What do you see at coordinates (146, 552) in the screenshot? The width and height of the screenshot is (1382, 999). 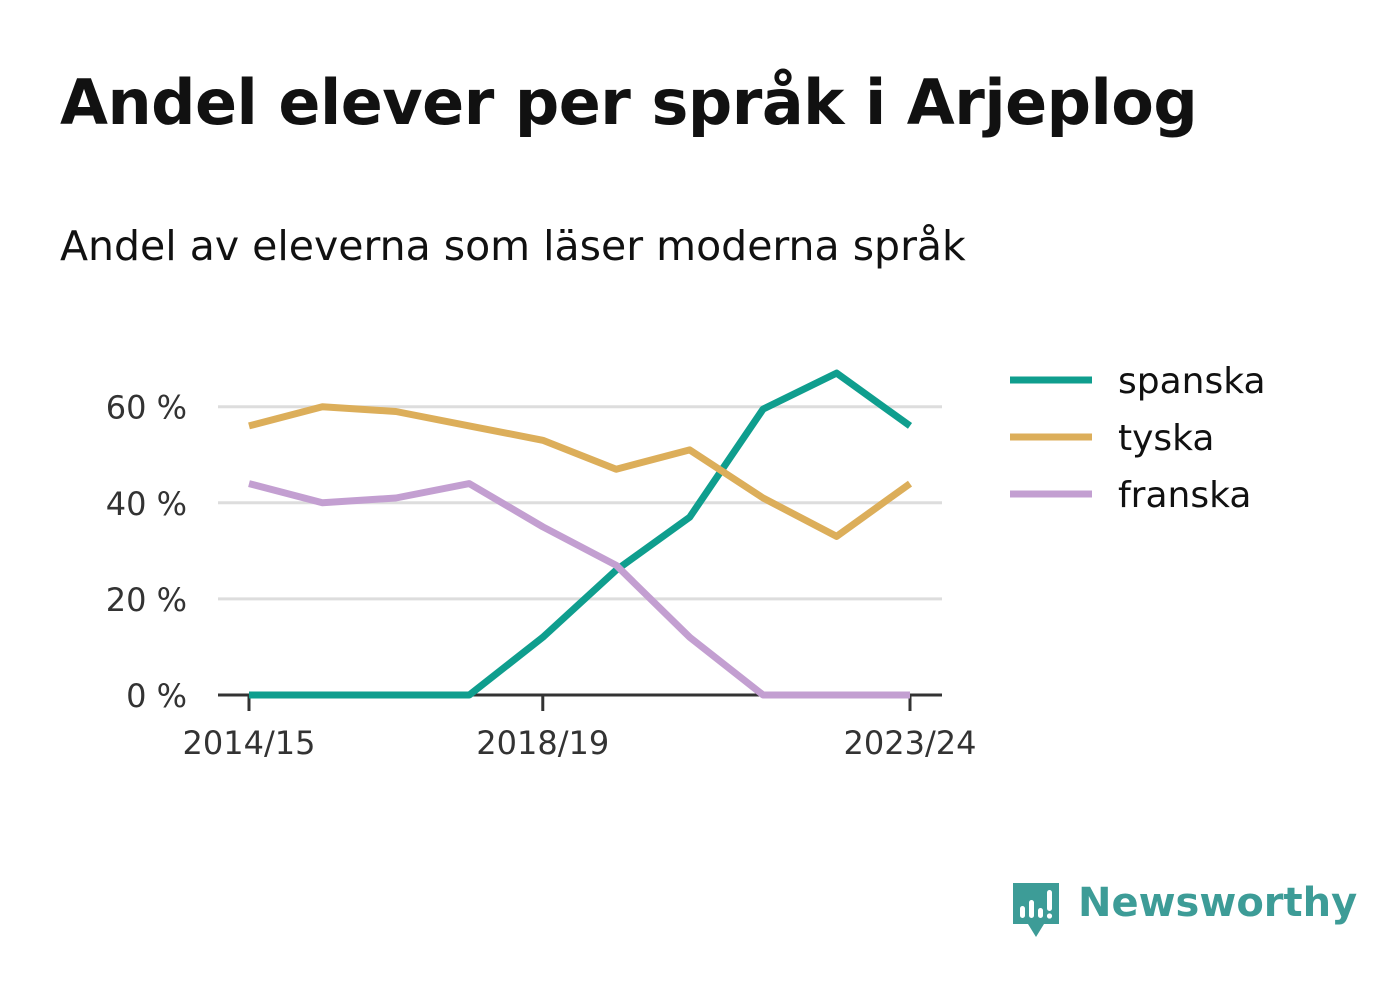 I see `y-axis-tick-labels: 0 % 20 % 40 % 60 %` at bounding box center [146, 552].